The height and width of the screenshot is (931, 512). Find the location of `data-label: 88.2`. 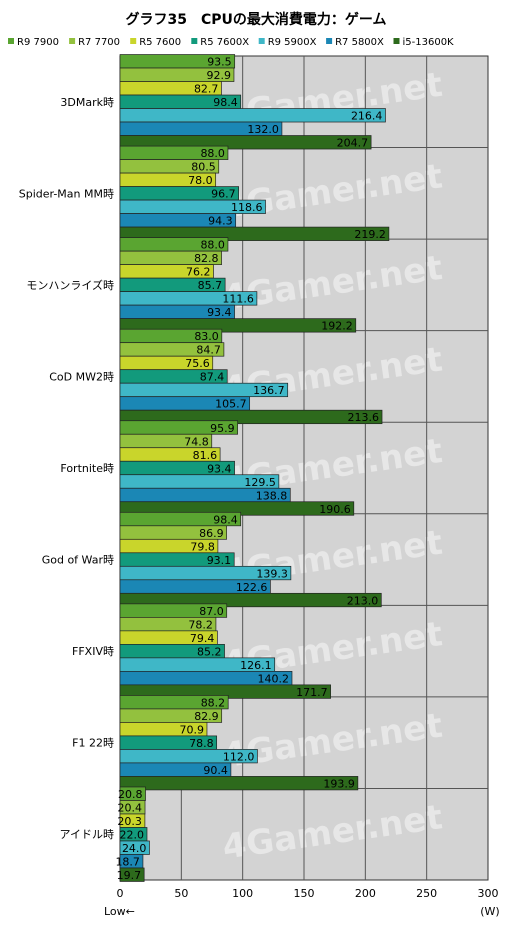

data-label: 88.2 is located at coordinates (213, 702).